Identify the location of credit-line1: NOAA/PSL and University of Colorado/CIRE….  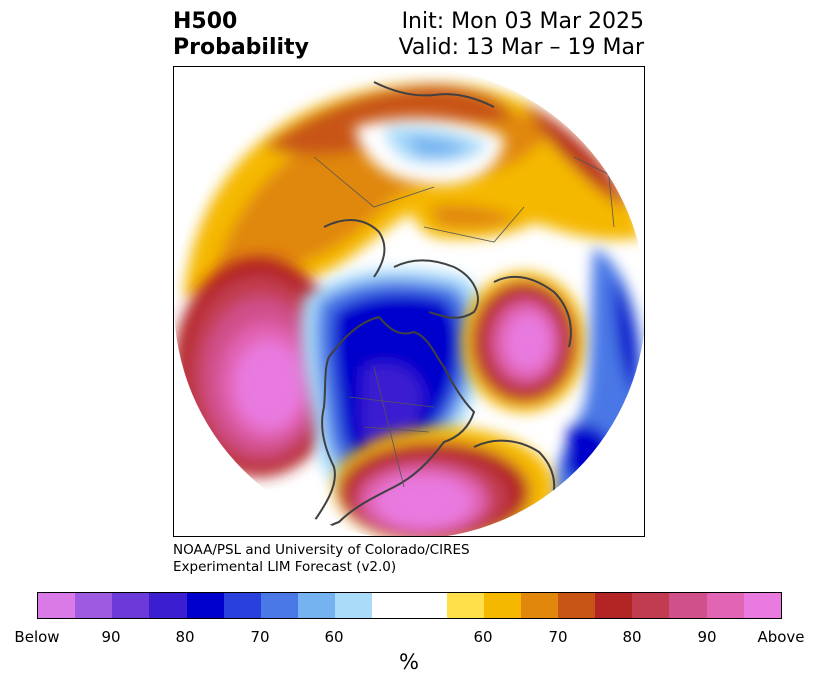
(321, 550).